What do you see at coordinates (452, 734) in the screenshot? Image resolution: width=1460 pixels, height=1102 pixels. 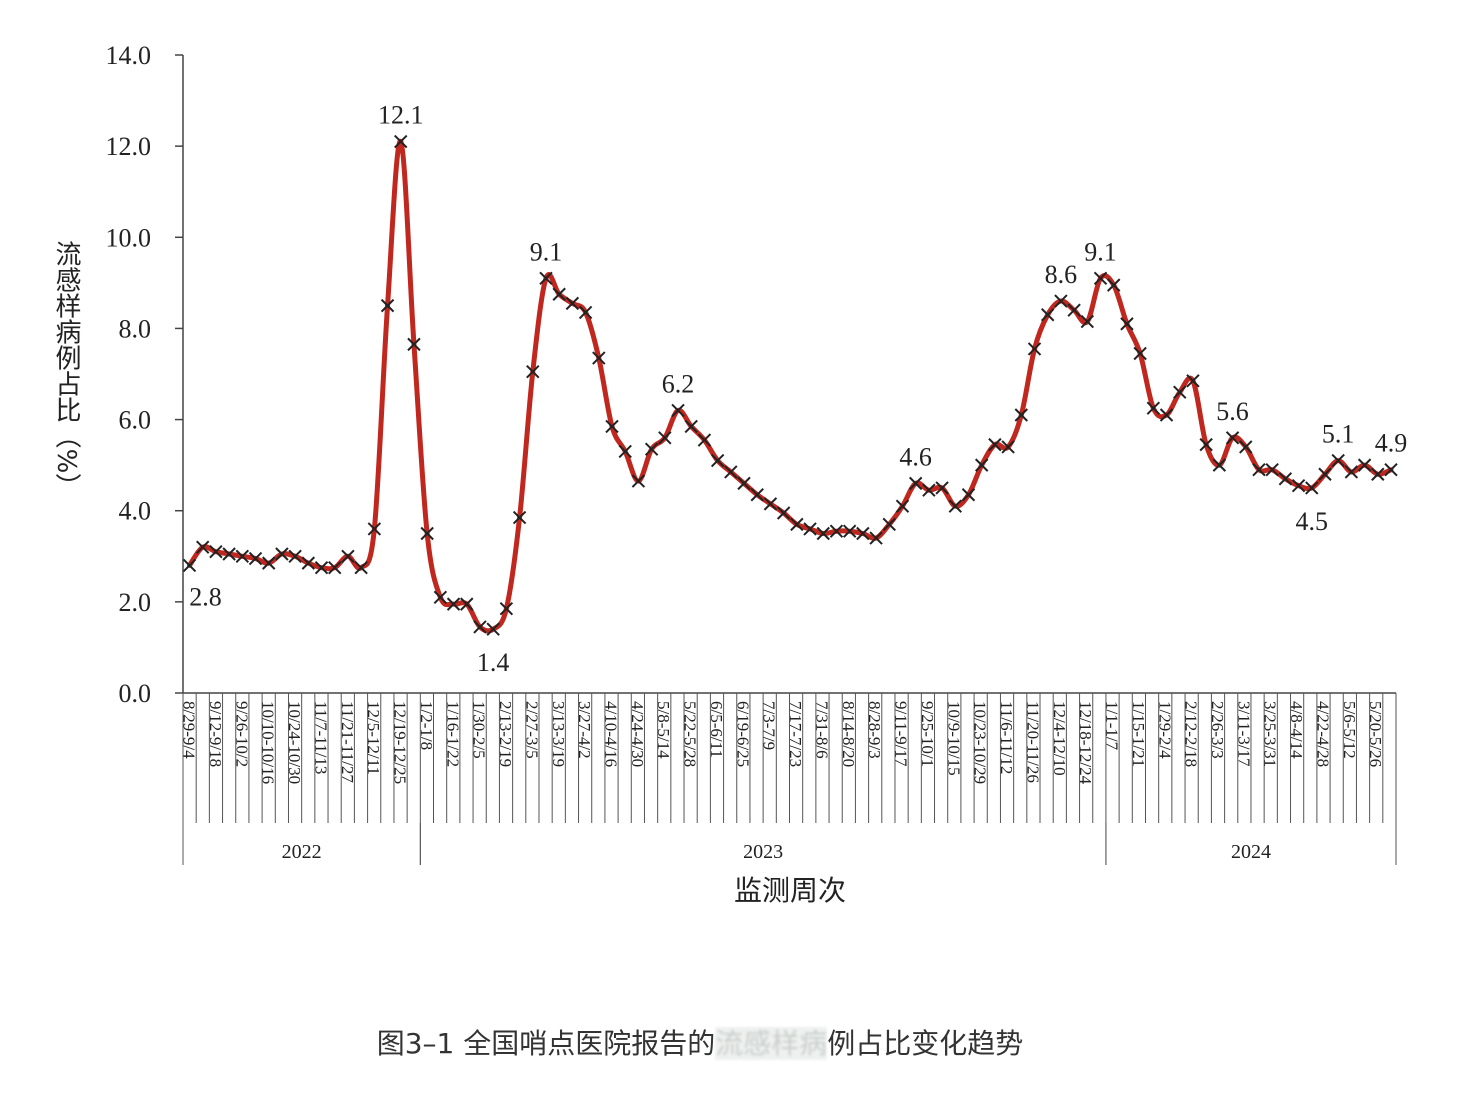 I see `x-tick-label: 1/16-1/22` at bounding box center [452, 734].